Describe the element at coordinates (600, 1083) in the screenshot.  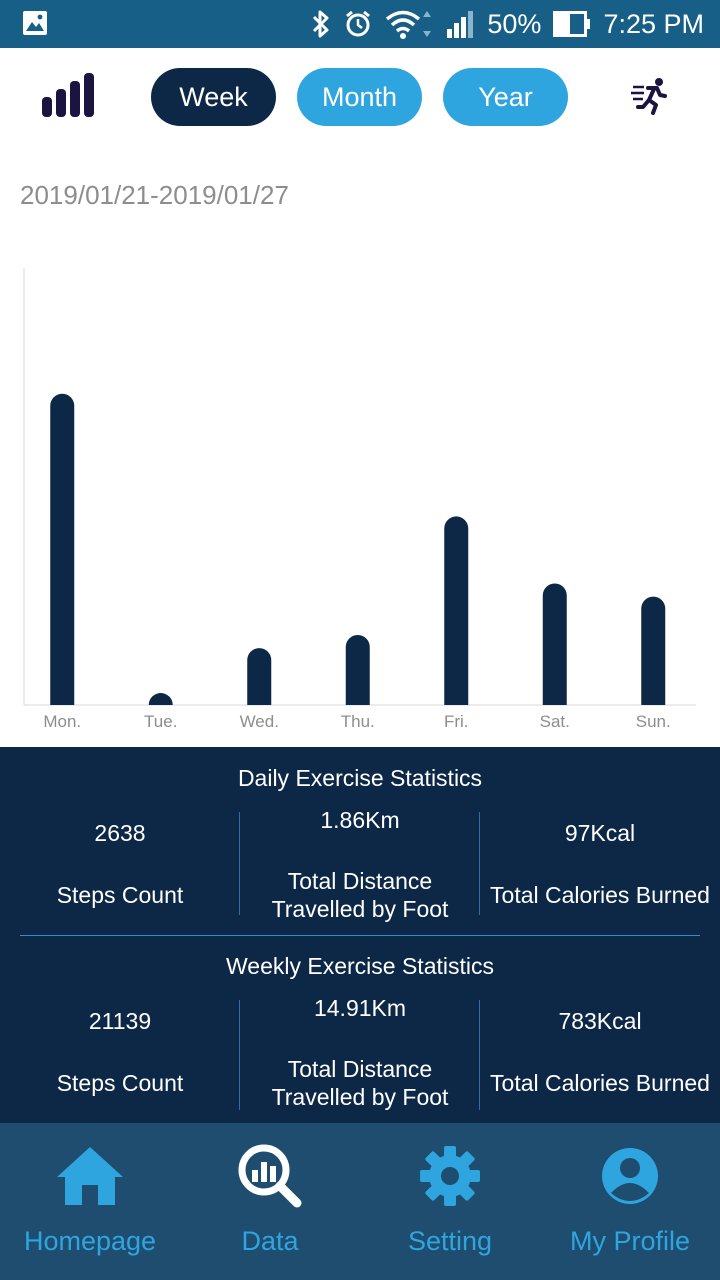
I see `weekly-calories-label: Total Calories Burned` at that location.